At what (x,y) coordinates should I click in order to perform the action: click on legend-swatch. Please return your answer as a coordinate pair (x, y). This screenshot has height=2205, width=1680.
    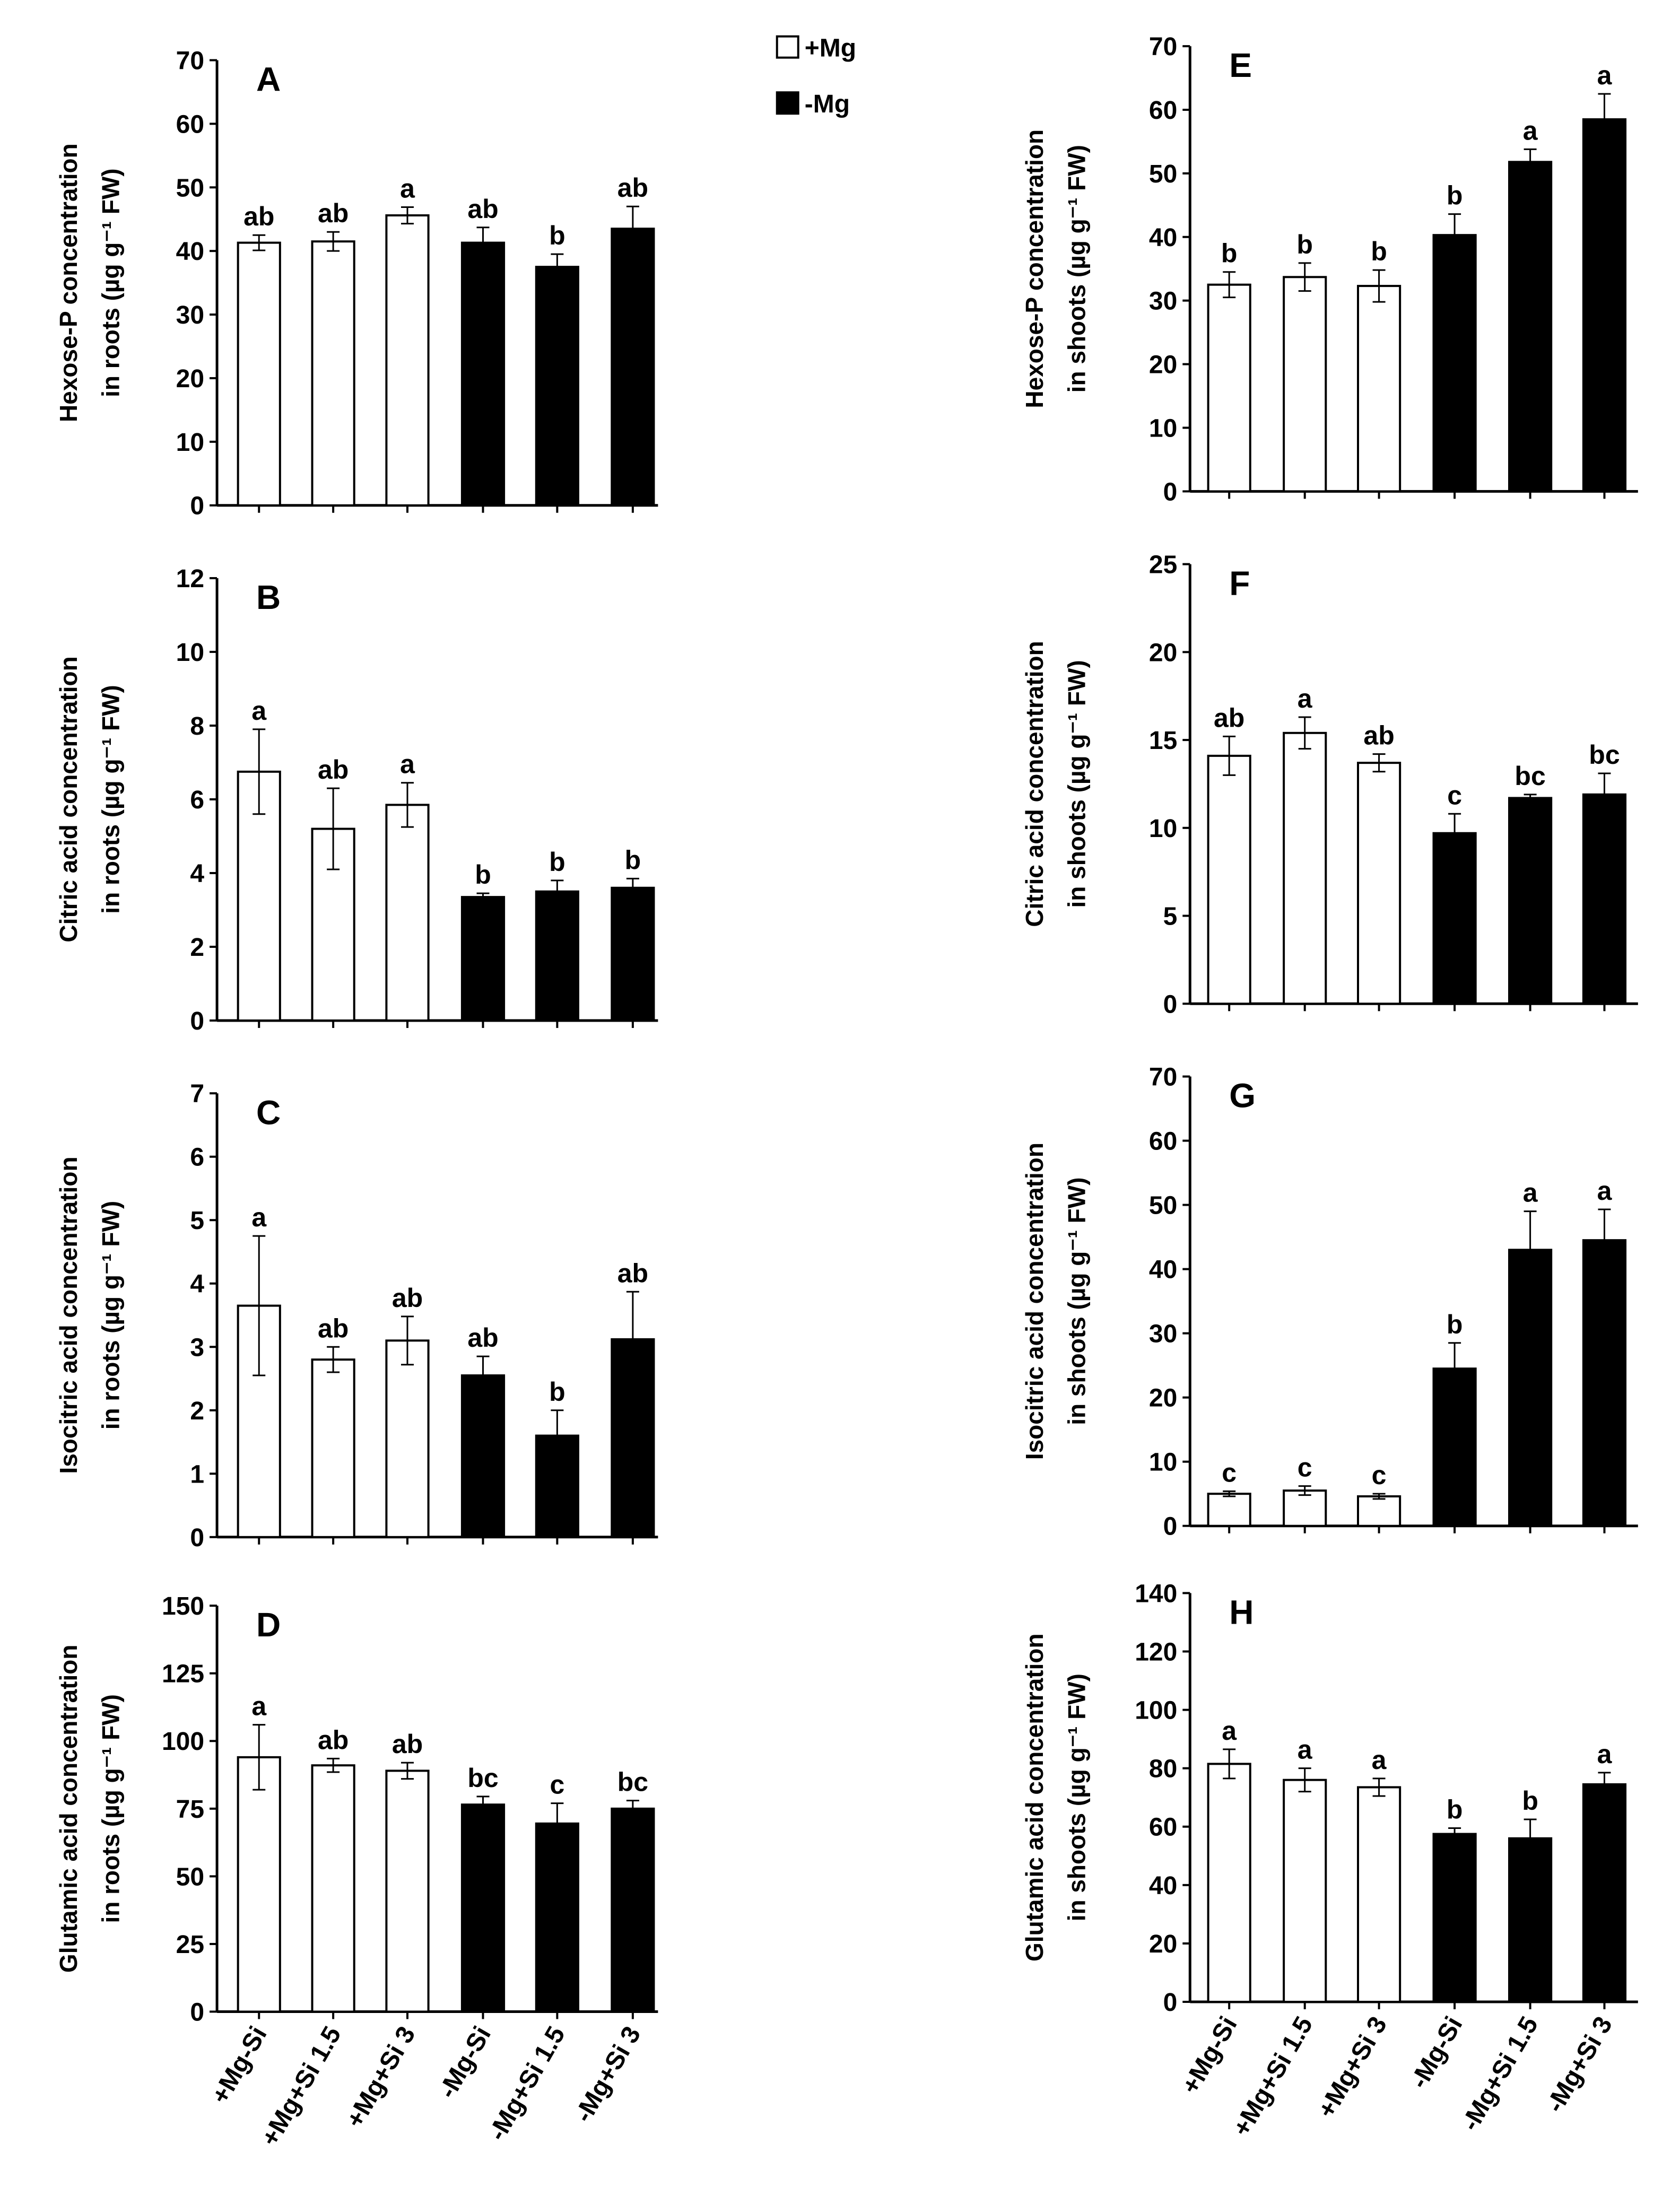
    Looking at the image, I should click on (787, 103).